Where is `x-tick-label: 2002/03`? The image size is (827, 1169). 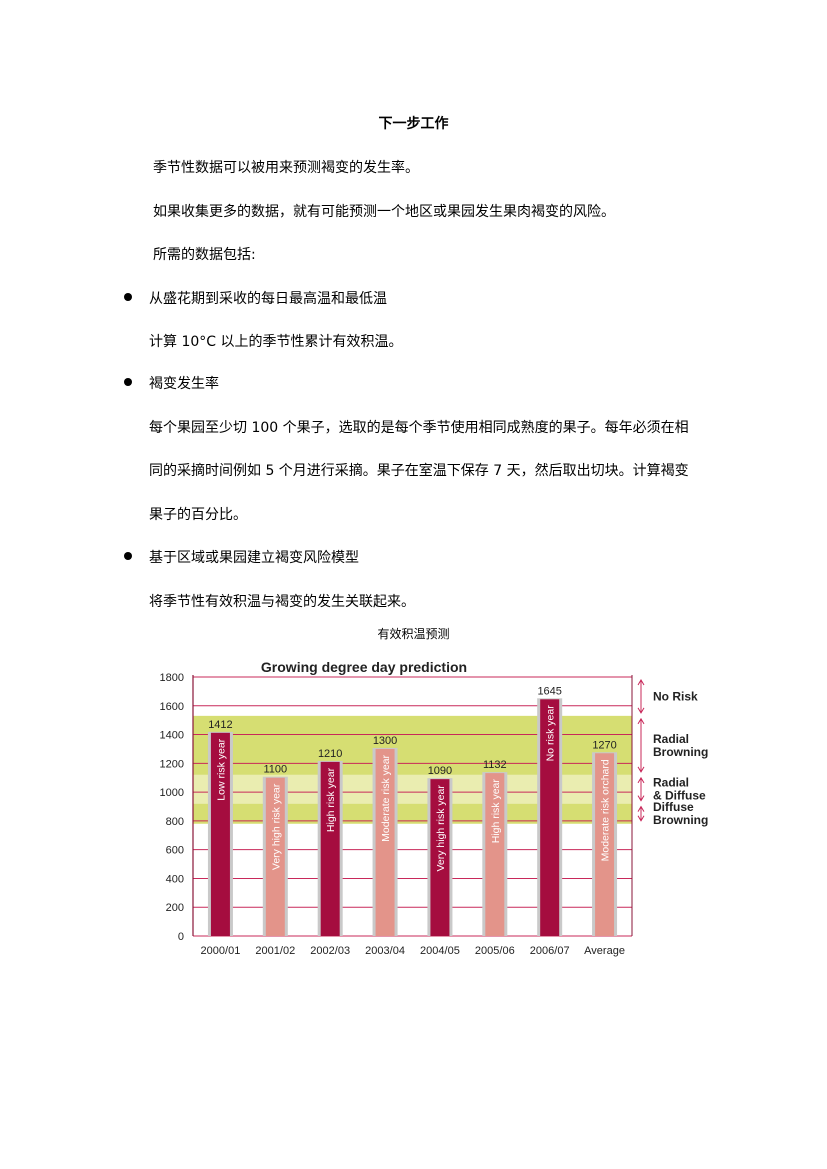
x-tick-label: 2002/03 is located at coordinates (330, 951).